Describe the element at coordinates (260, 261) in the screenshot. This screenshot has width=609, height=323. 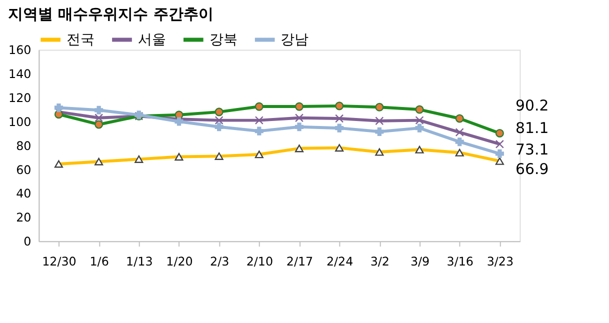
I see `x-tick-label: 2/10` at that location.